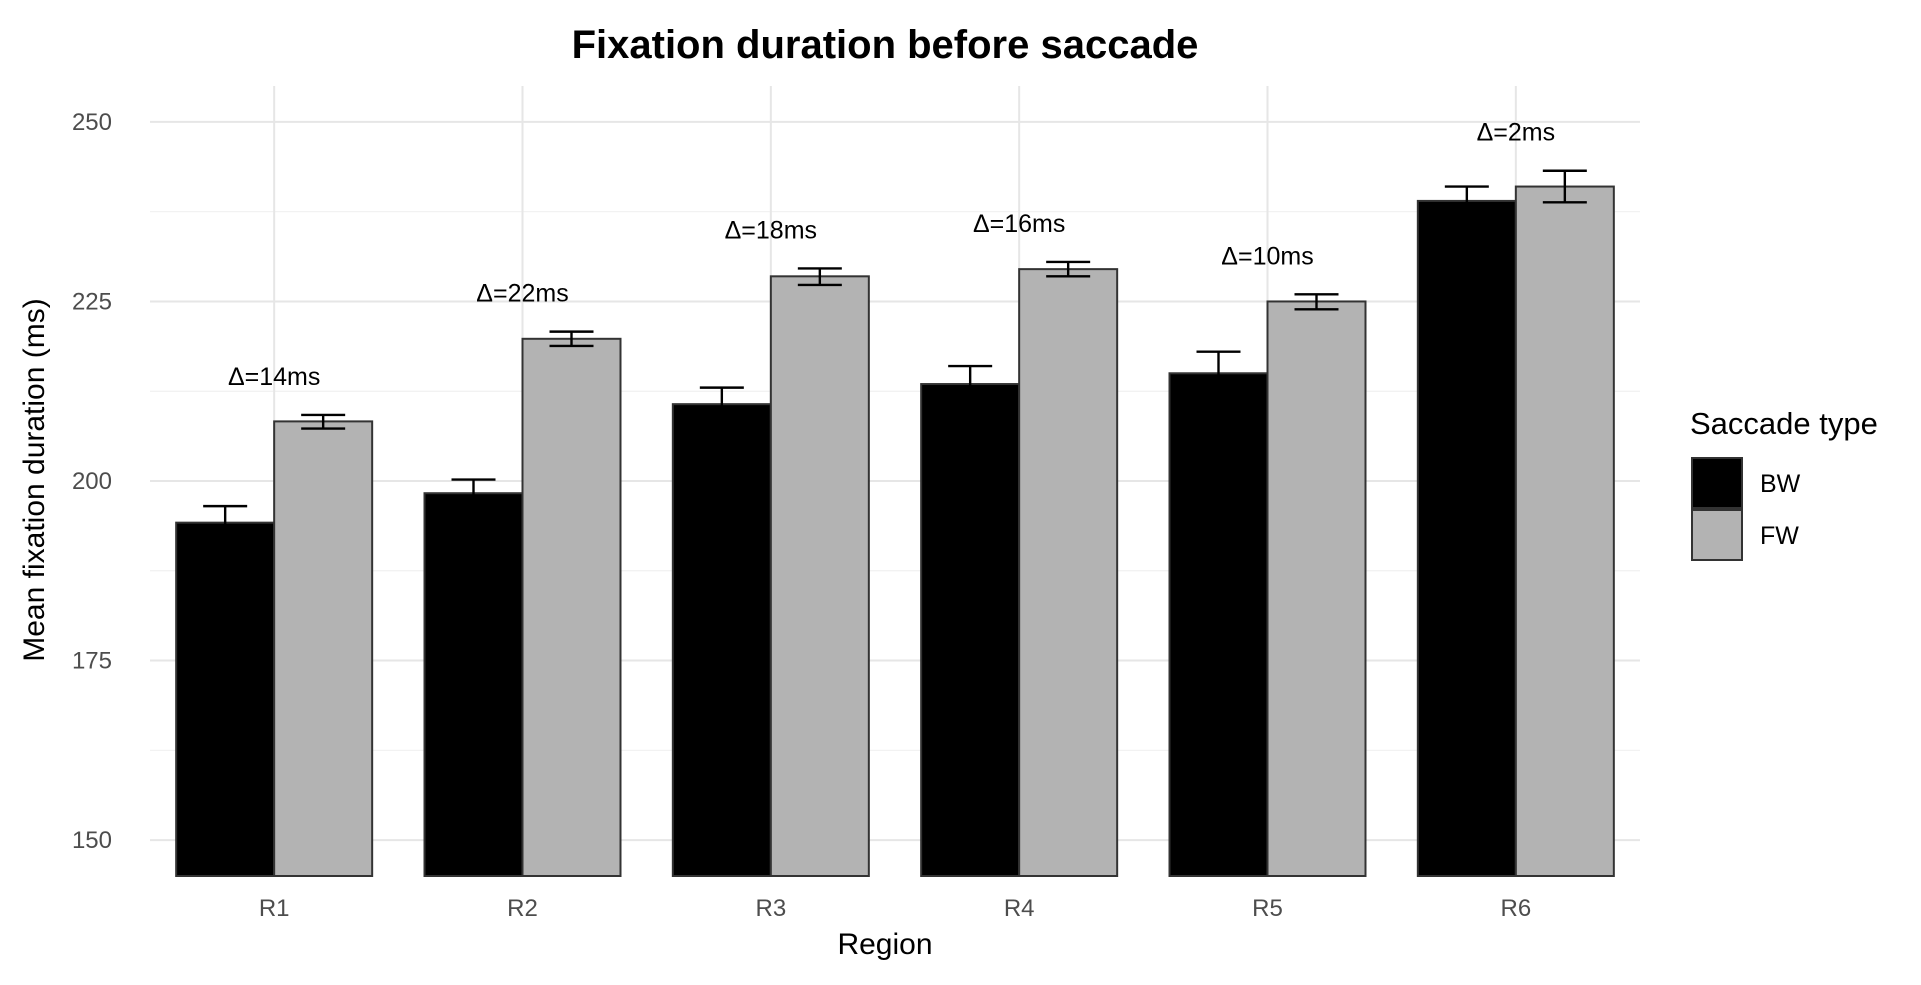 The width and height of the screenshot is (1921, 985). I want to click on y-axis-ticks: 150 175 200 225 250, so click(92, 481).